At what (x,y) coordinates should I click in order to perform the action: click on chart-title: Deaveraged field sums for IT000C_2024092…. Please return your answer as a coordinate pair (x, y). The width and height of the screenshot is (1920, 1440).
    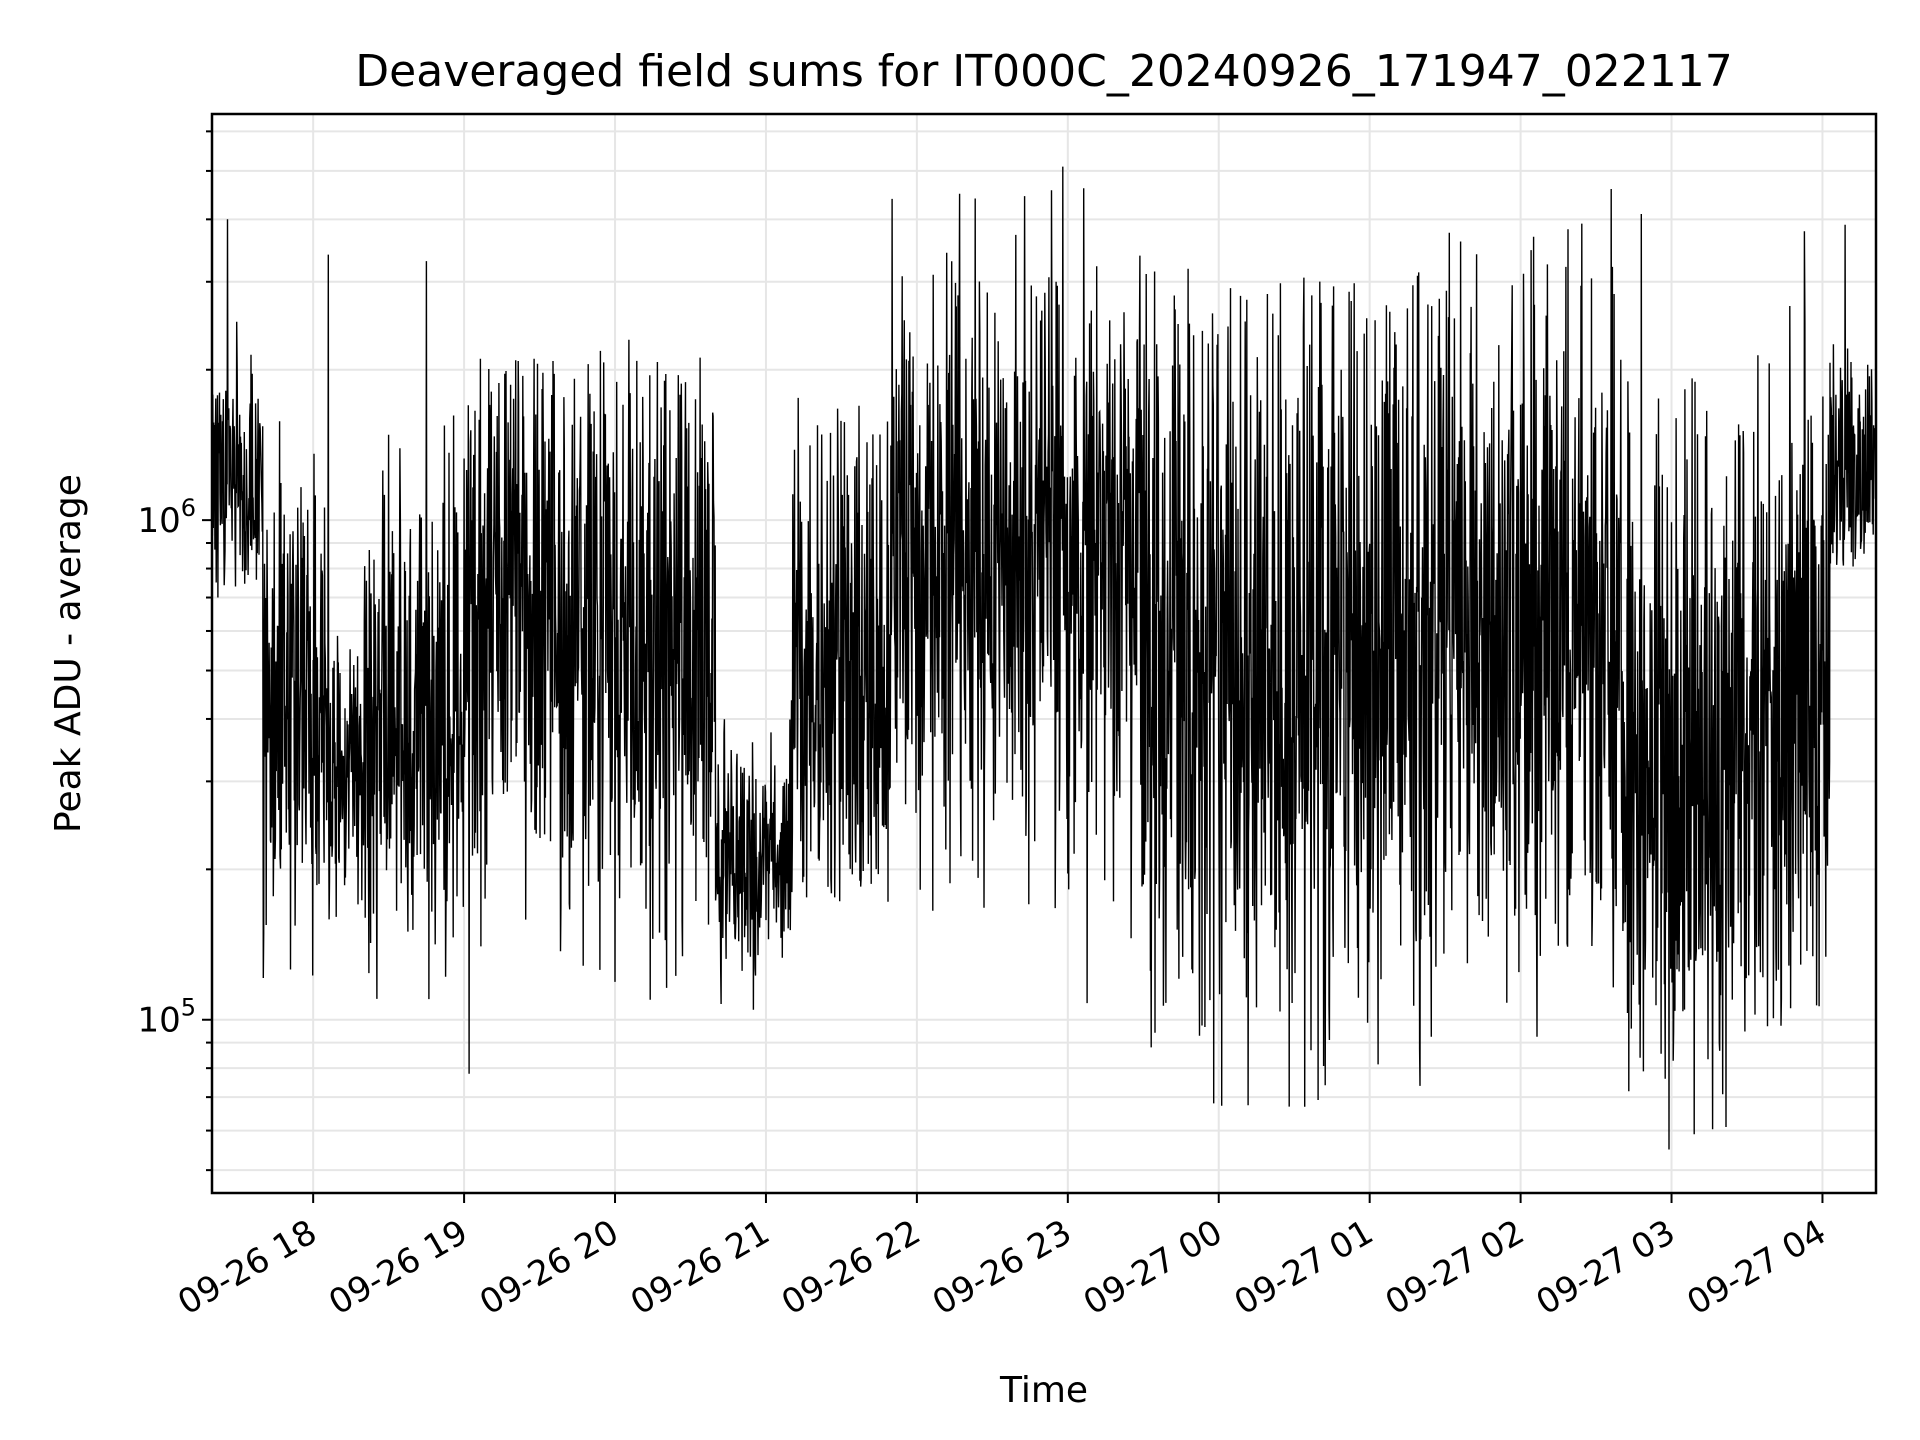
    Looking at the image, I should click on (1043, 71).